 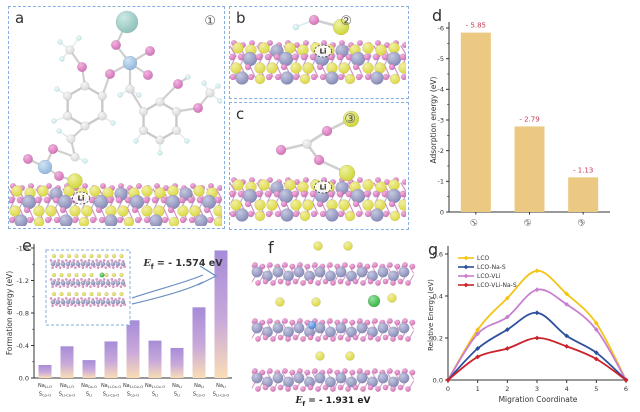 I want to click on molecular-structure-b: Li, so click(x=318, y=49).